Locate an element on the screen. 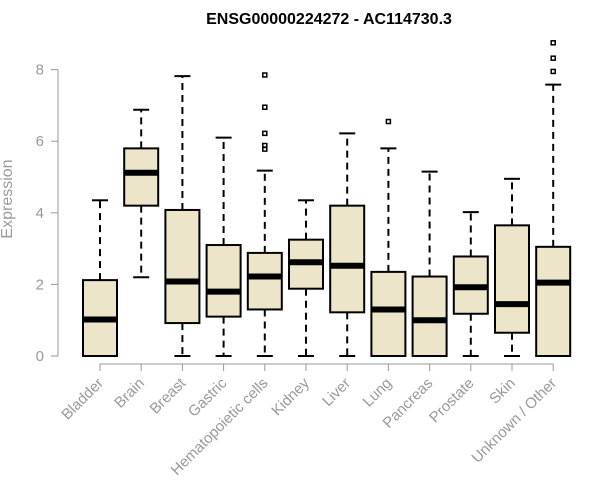 Image resolution: width=600 pixels, height=500 pixels. box-breast is located at coordinates (182, 216).